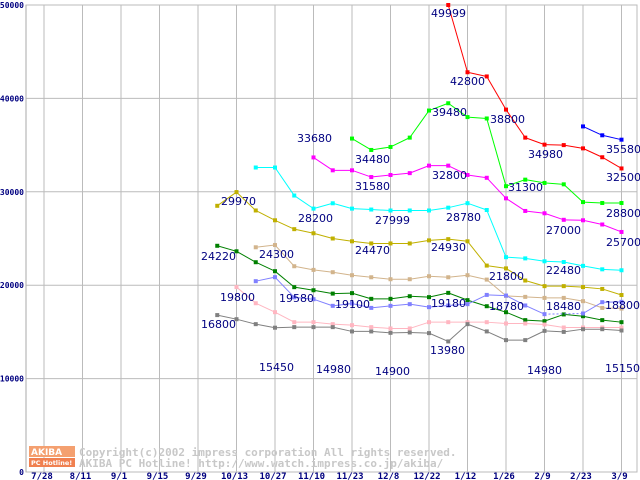 The width and height of the screenshot is (640, 480). I want to click on x-tick-label: 9/29, so click(196, 476).